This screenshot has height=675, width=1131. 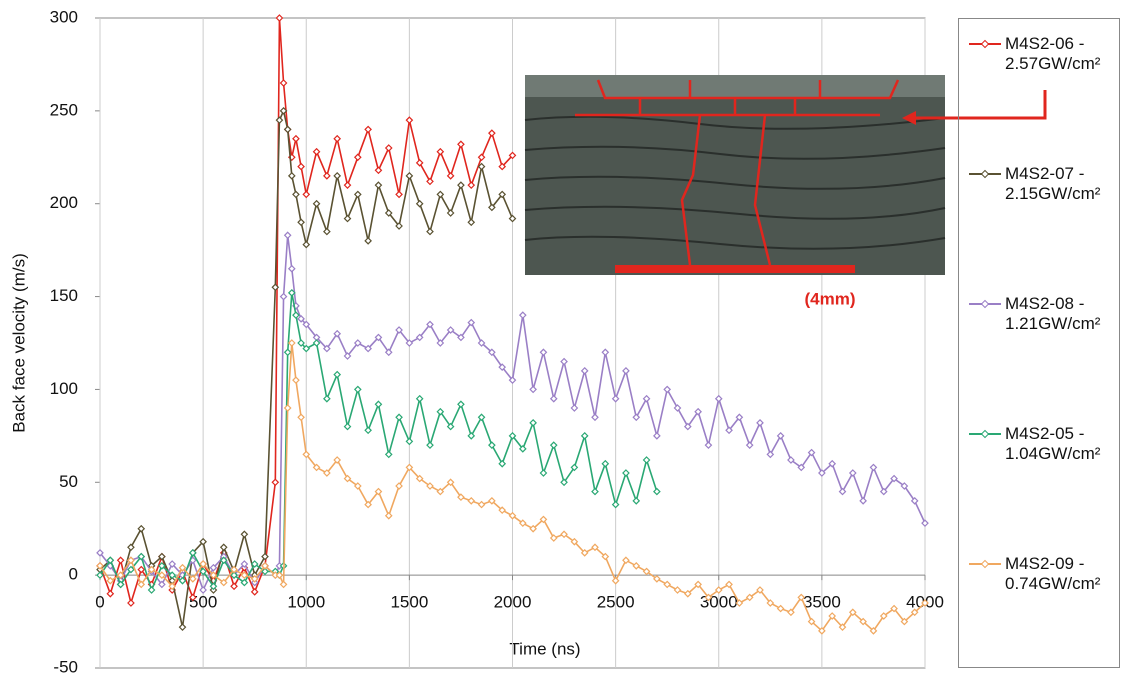 What do you see at coordinates (306, 602) in the screenshot?
I see `x-tick-label: 1000` at bounding box center [306, 602].